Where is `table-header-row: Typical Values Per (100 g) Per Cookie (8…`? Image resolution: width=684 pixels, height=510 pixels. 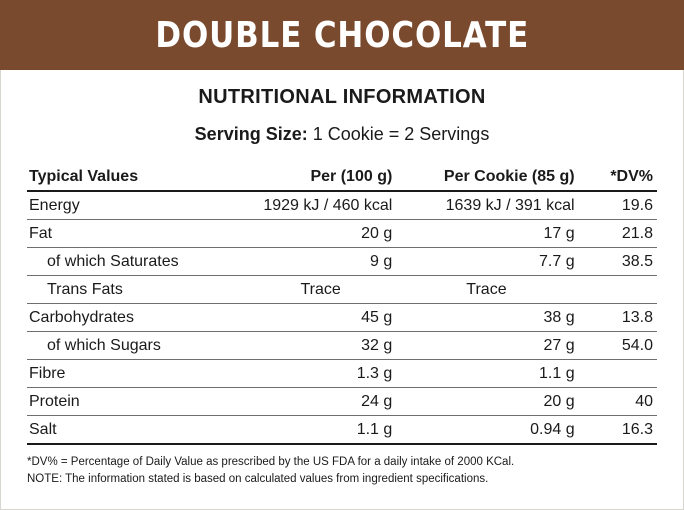 table-header-row: Typical Values Per (100 g) Per Cookie (8… is located at coordinates (342, 178).